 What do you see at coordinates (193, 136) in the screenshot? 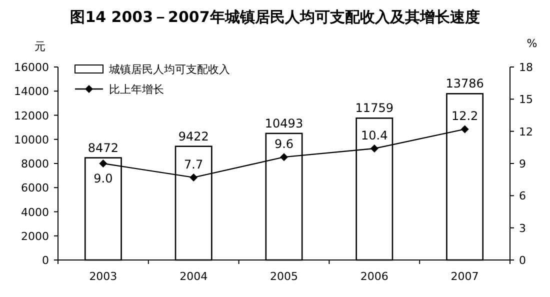
I see `data-label: 9422` at bounding box center [193, 136].